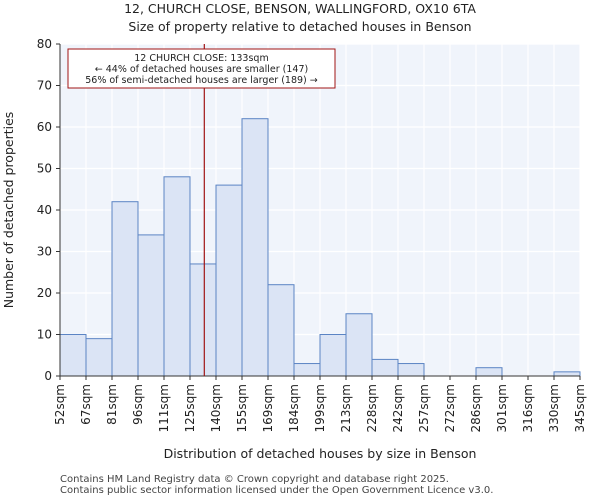 The image size is (600, 500). I want to click on x-tick-label: 111sqm, so click(164, 408).